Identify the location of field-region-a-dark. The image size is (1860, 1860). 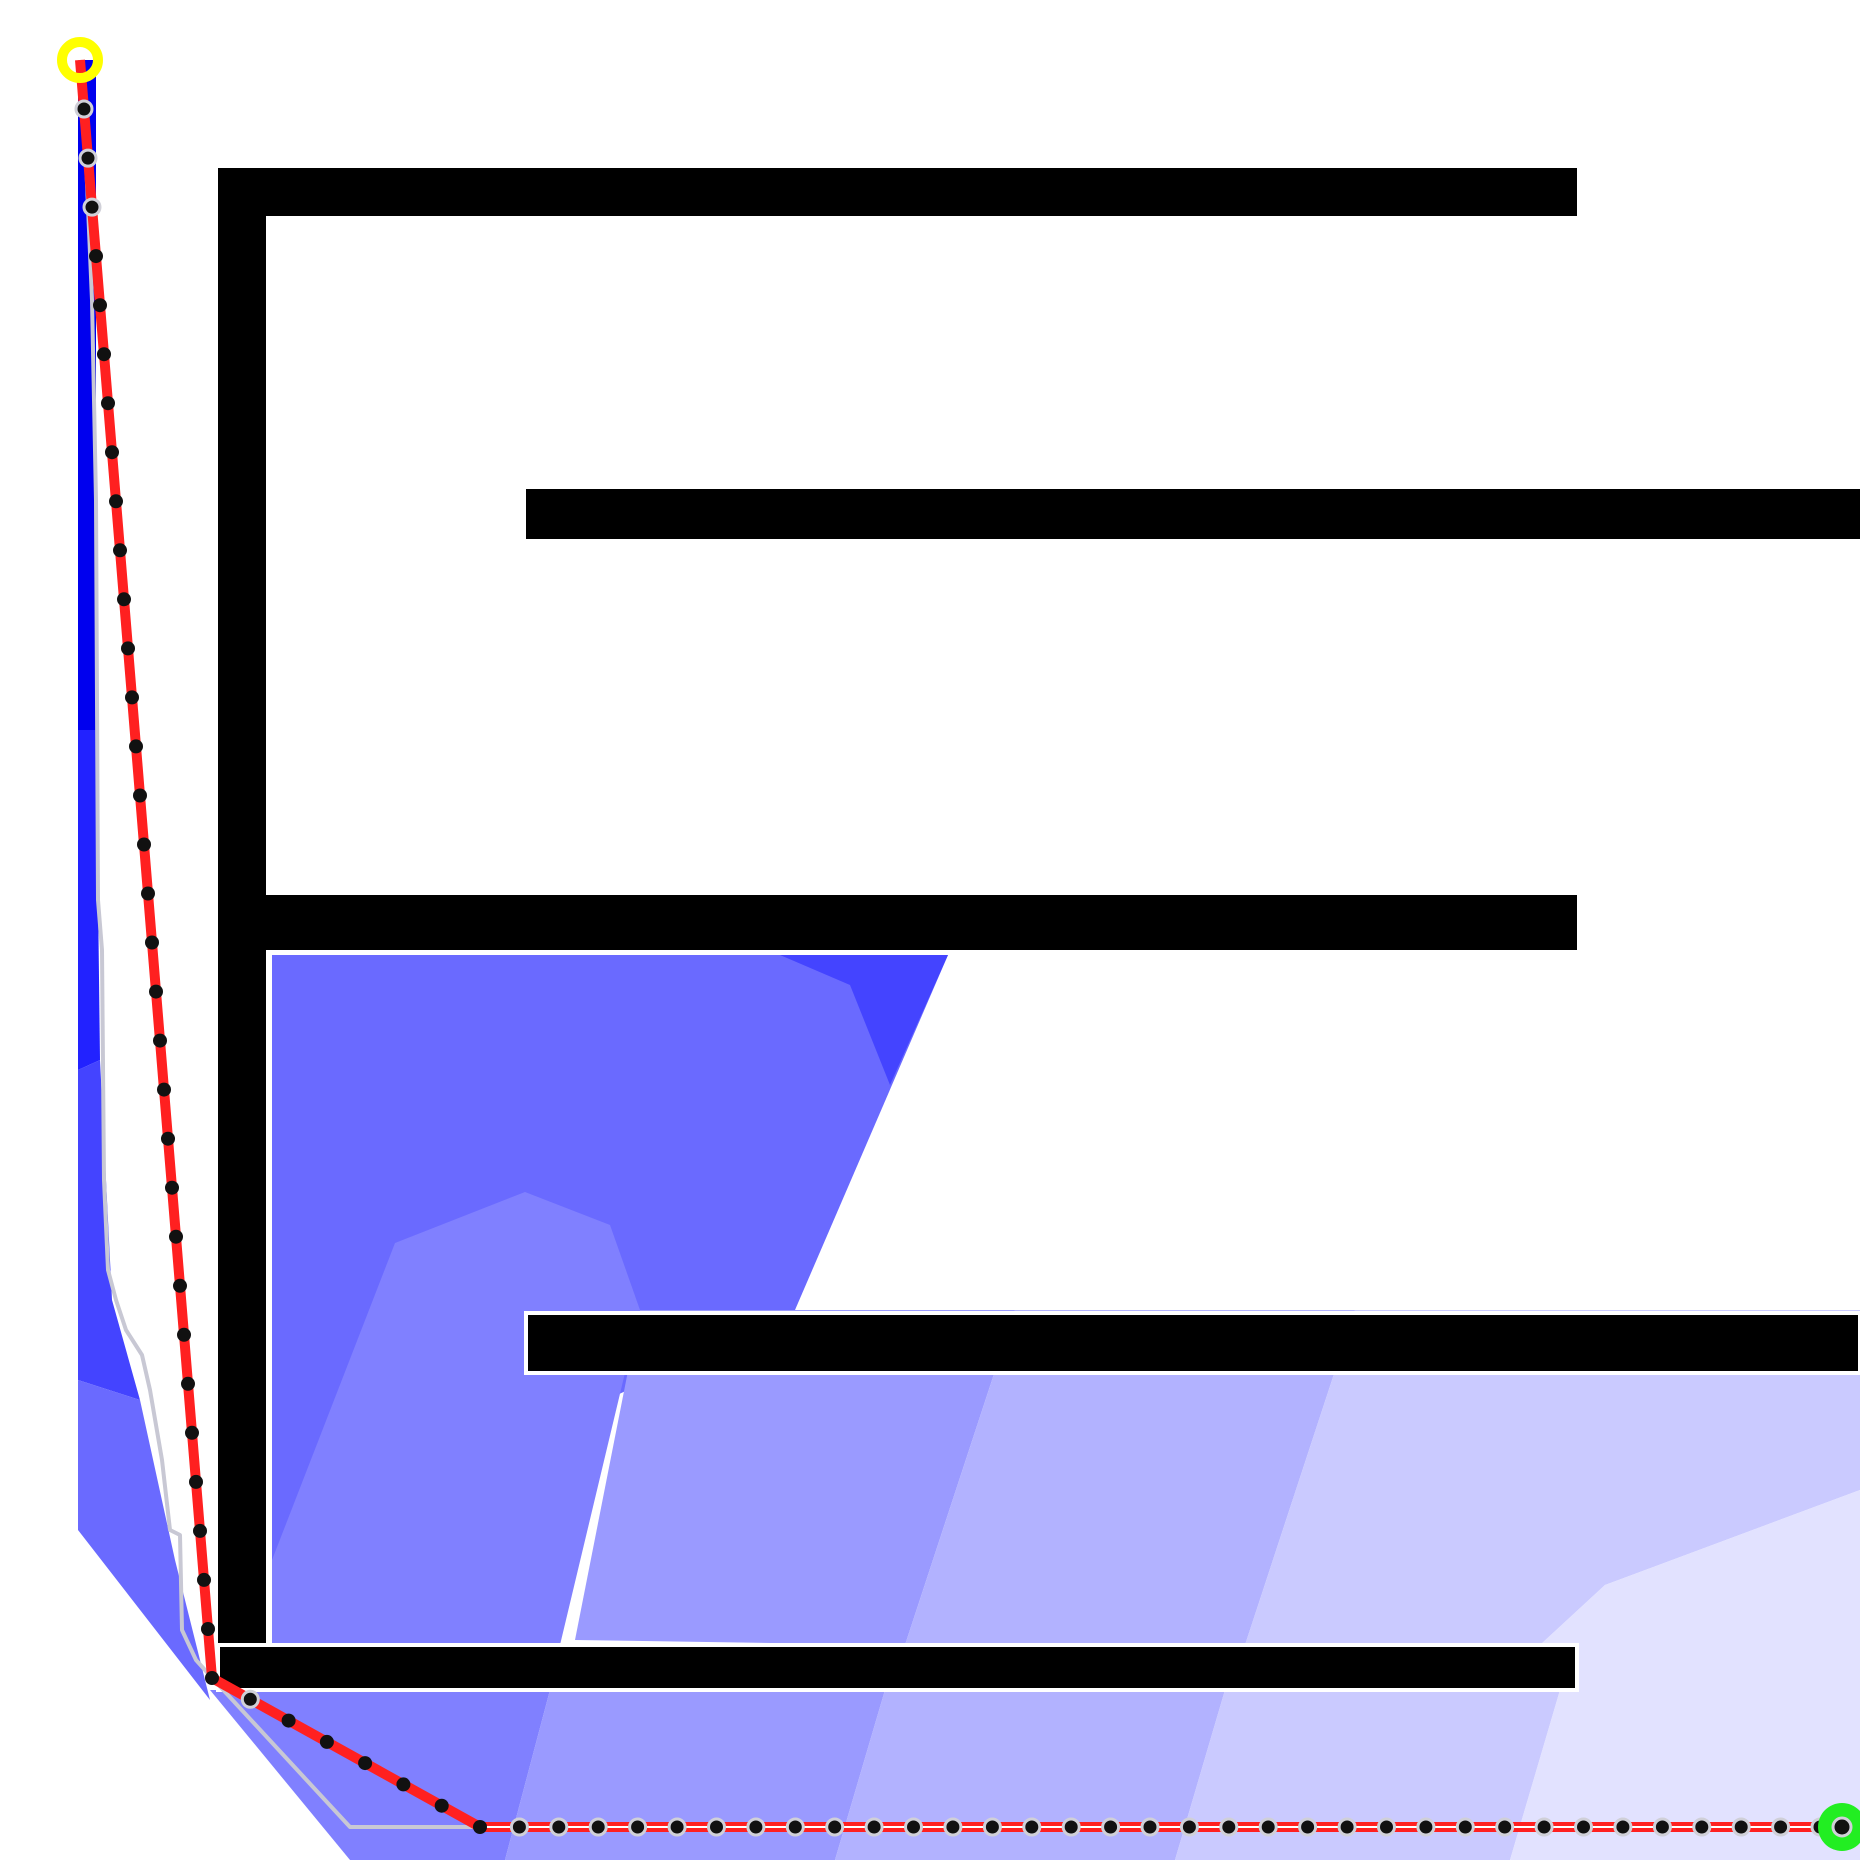
(864, 1020).